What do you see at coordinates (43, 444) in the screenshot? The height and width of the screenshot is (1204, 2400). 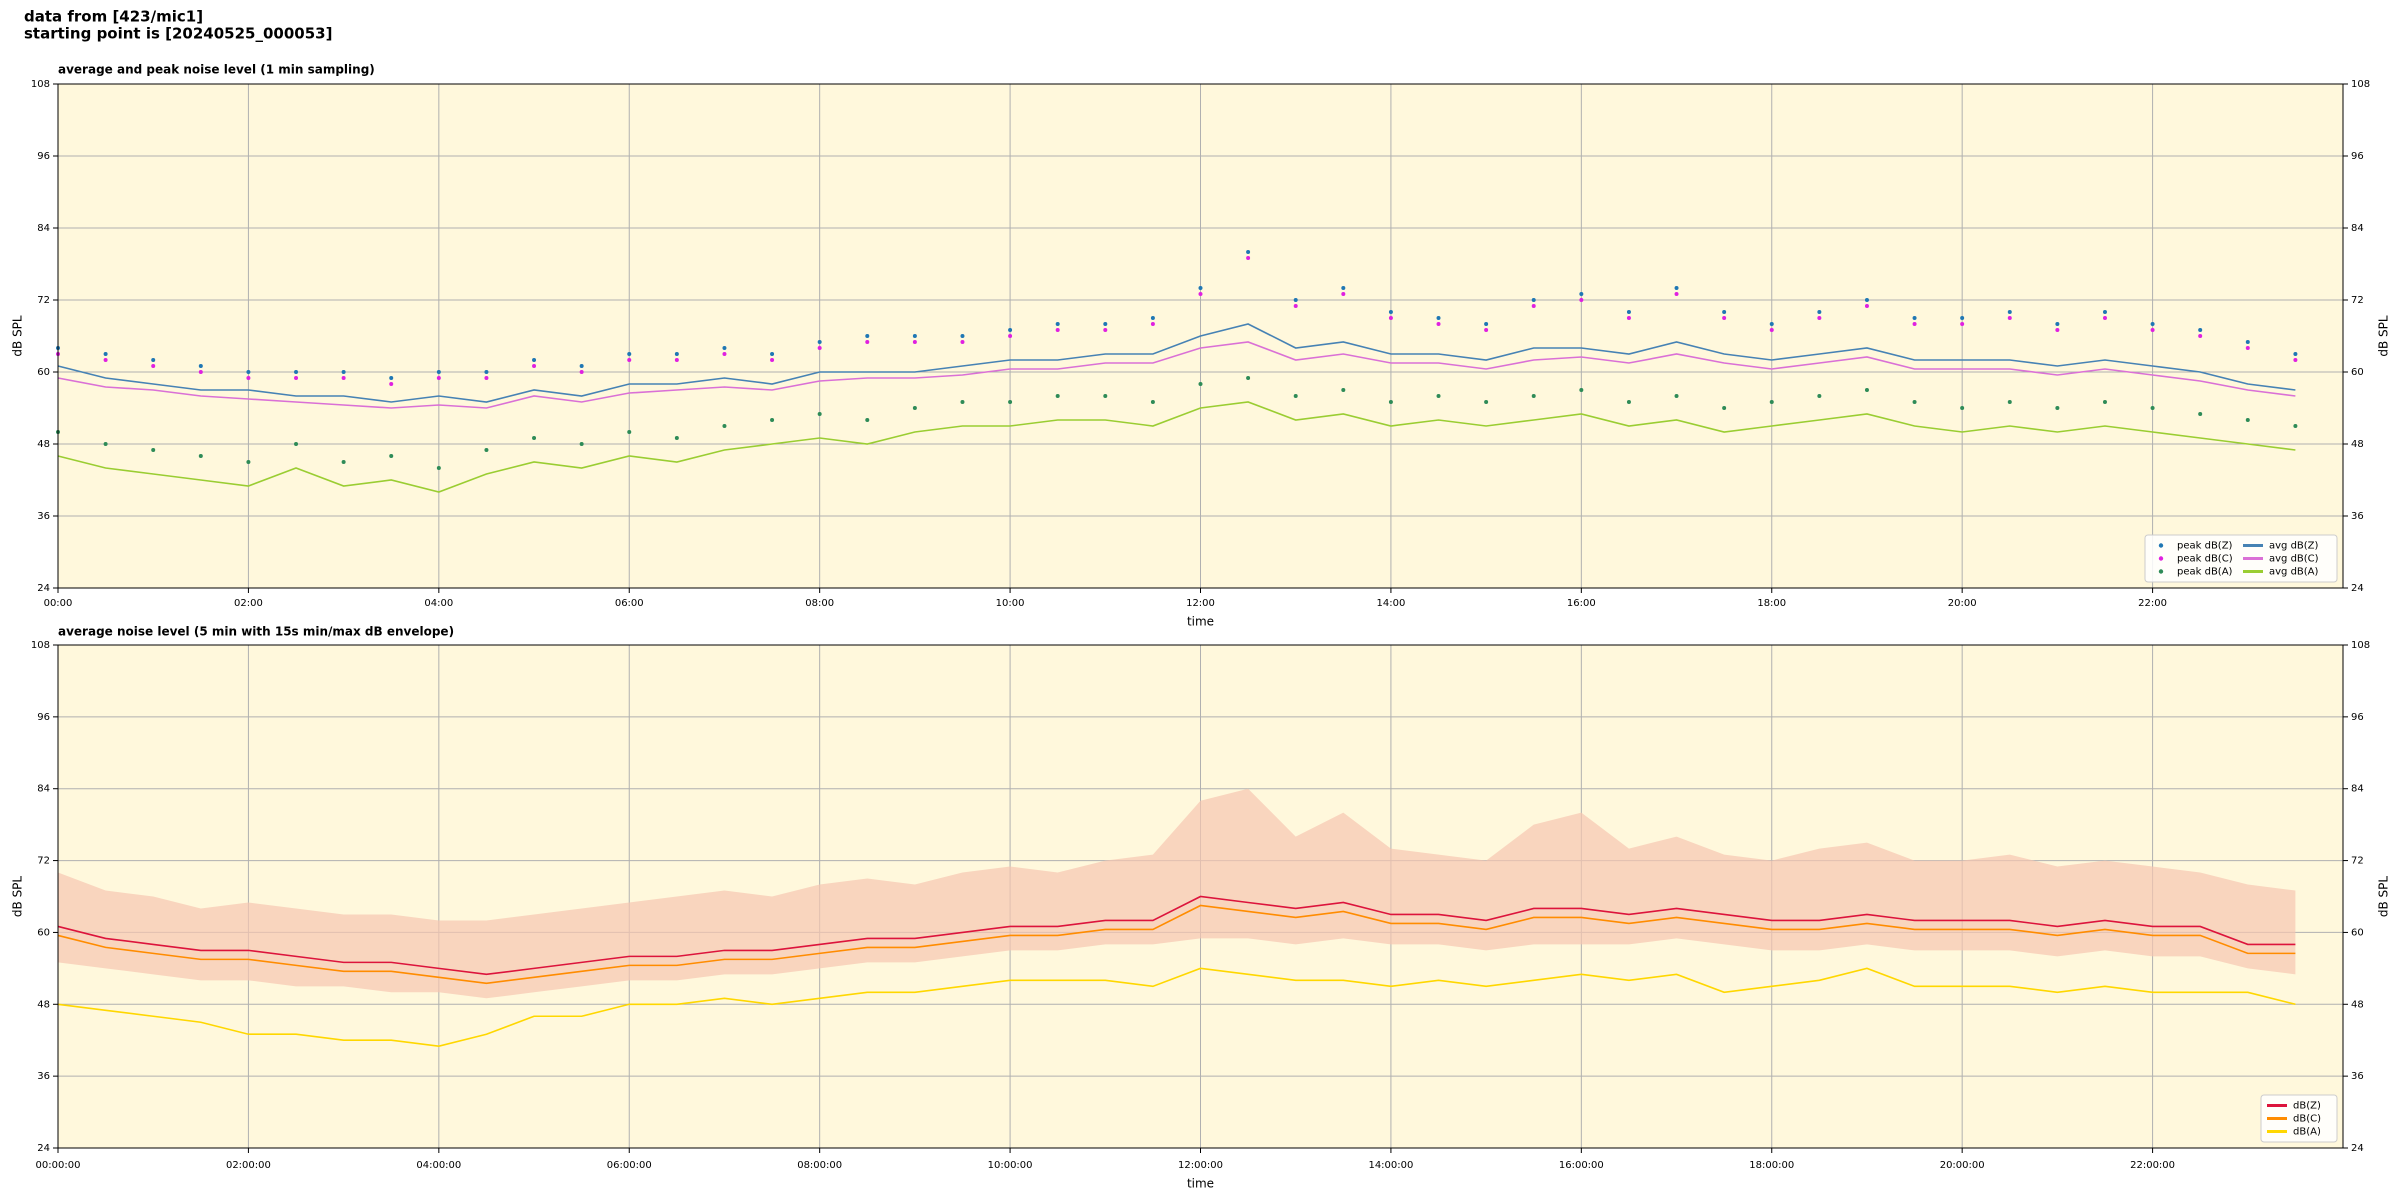 I see `y-tick-label: 48` at bounding box center [43, 444].